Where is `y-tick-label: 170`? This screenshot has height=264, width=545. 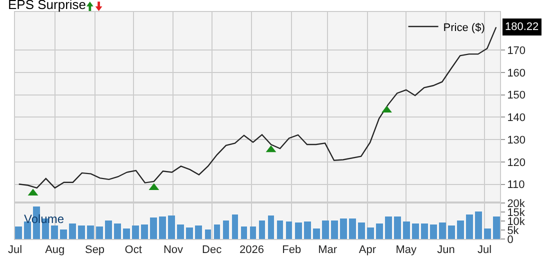 y-tick-label: 170 is located at coordinates (516, 50).